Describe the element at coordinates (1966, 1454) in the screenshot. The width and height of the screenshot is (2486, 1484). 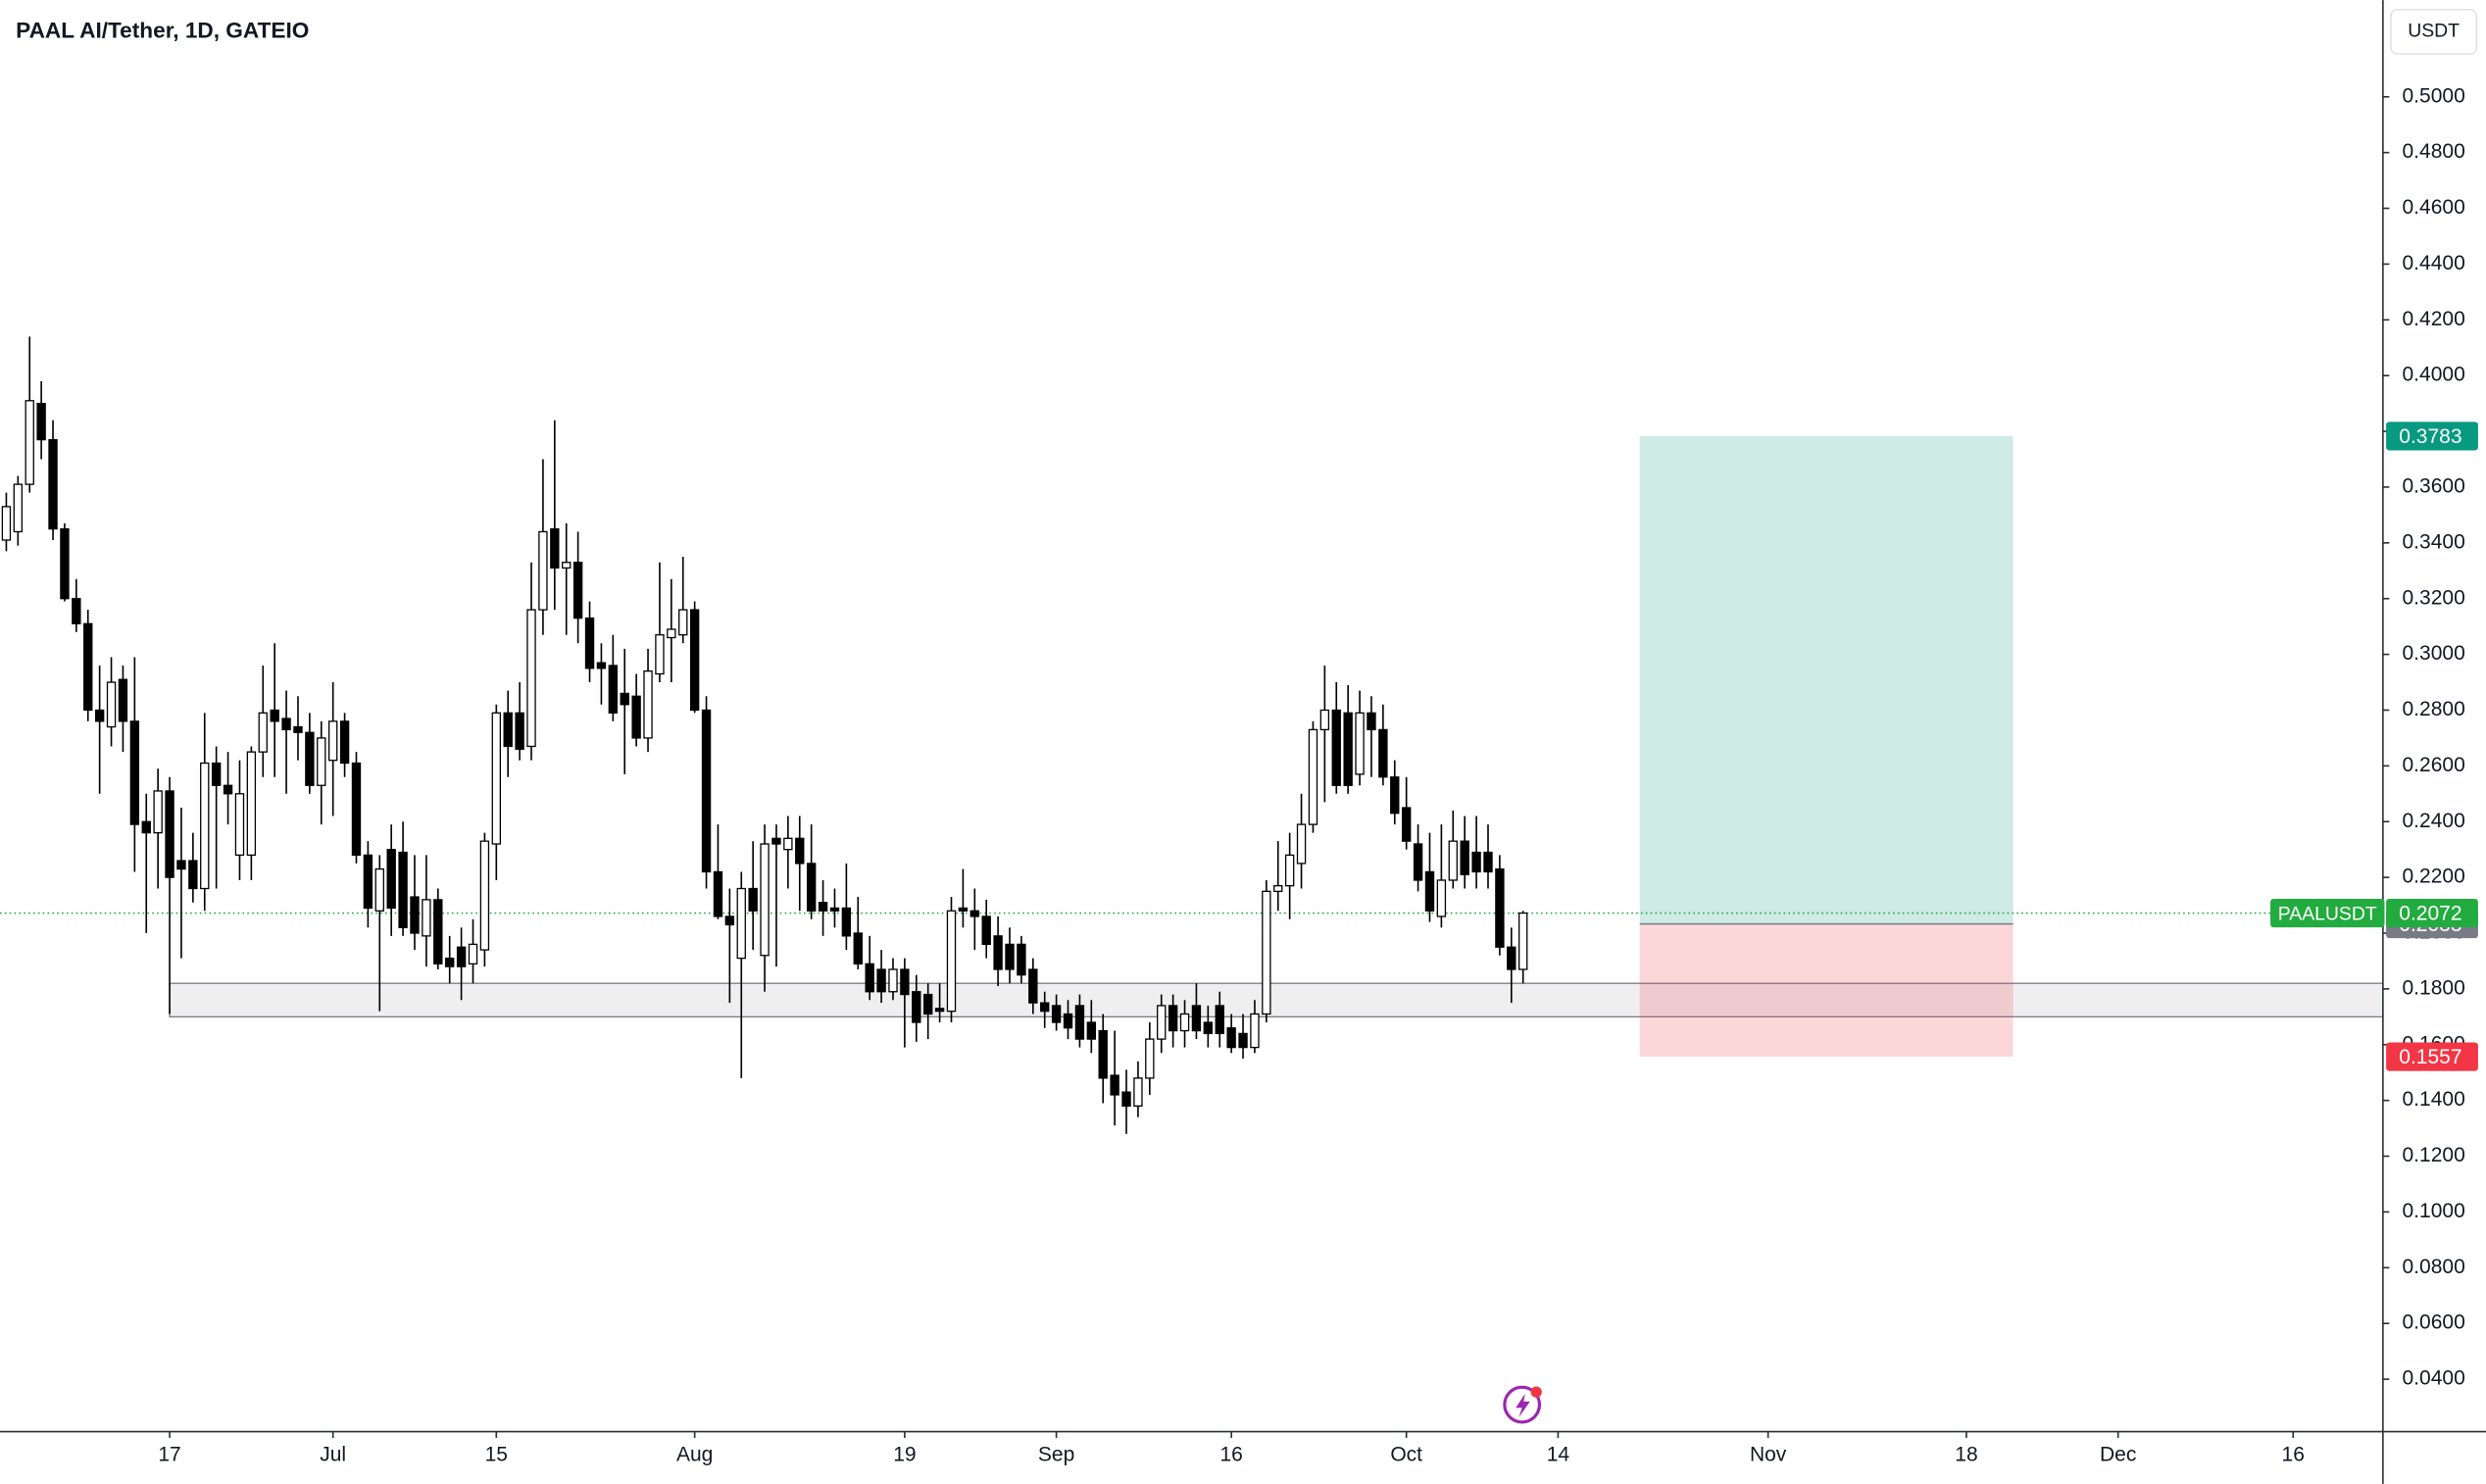
I see `x-tick-label: 18` at that location.